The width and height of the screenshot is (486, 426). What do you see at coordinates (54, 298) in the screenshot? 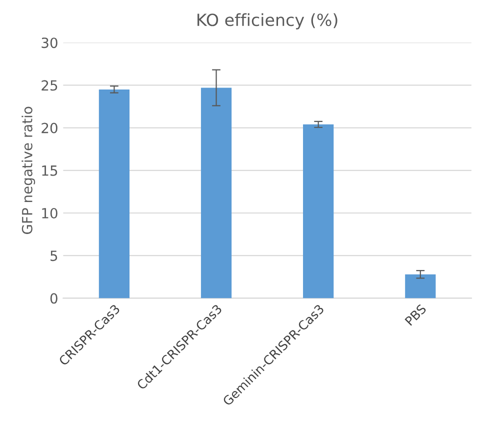
I see `y-tick-label: 0` at bounding box center [54, 298].